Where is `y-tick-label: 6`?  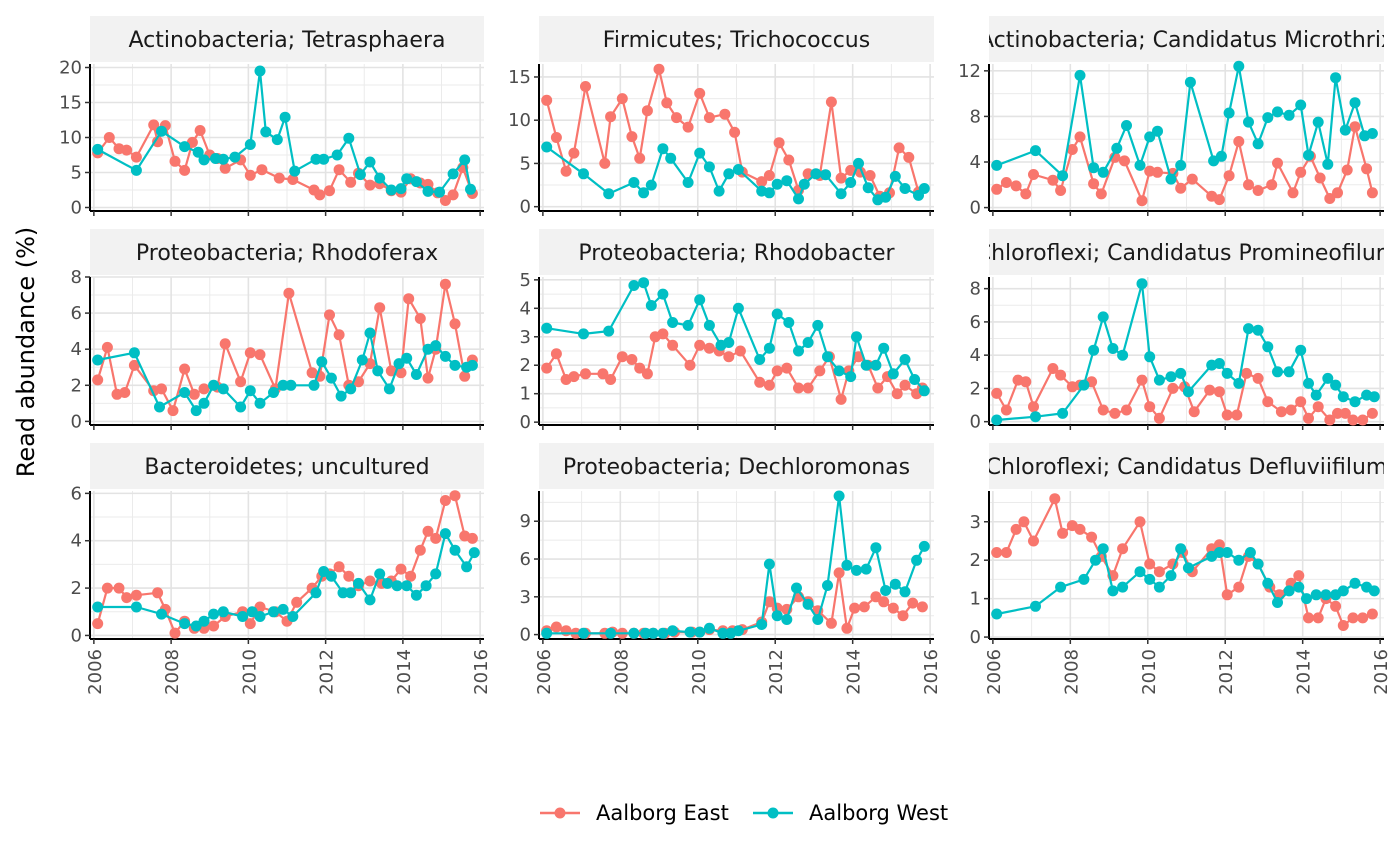
y-tick-label: 6 is located at coordinates (525, 559).